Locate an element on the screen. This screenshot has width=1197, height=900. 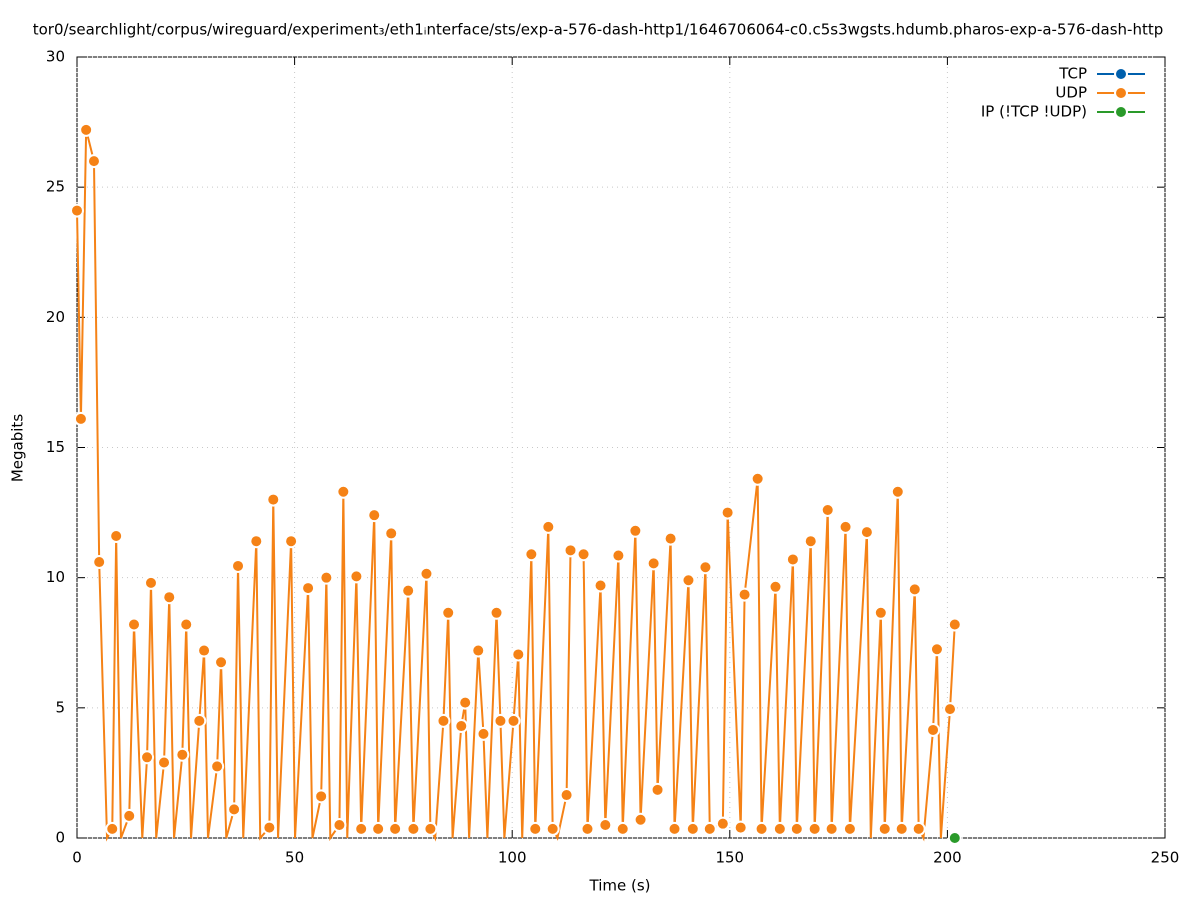
y-tick-label: 10 is located at coordinates (55, 577).